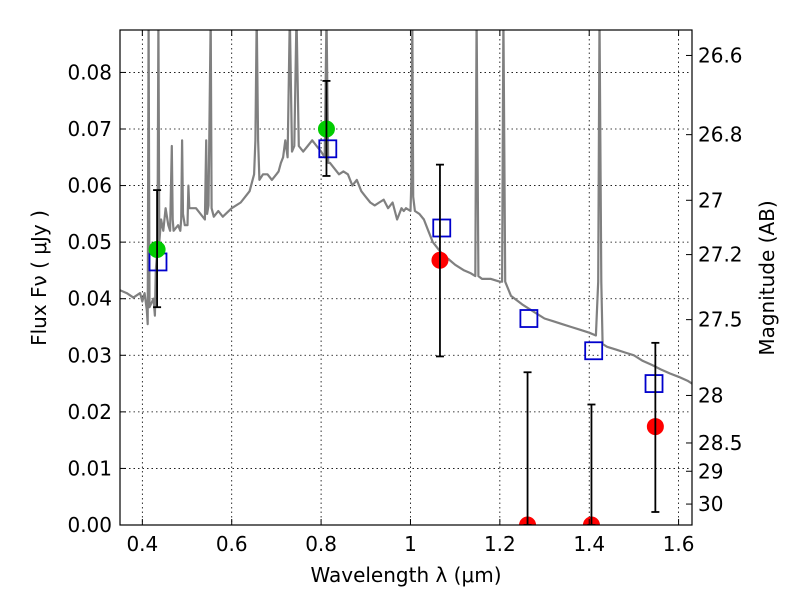 The width and height of the screenshot is (800, 600). What do you see at coordinates (89, 242) in the screenshot?
I see `y-tick-label: 0.05` at bounding box center [89, 242].